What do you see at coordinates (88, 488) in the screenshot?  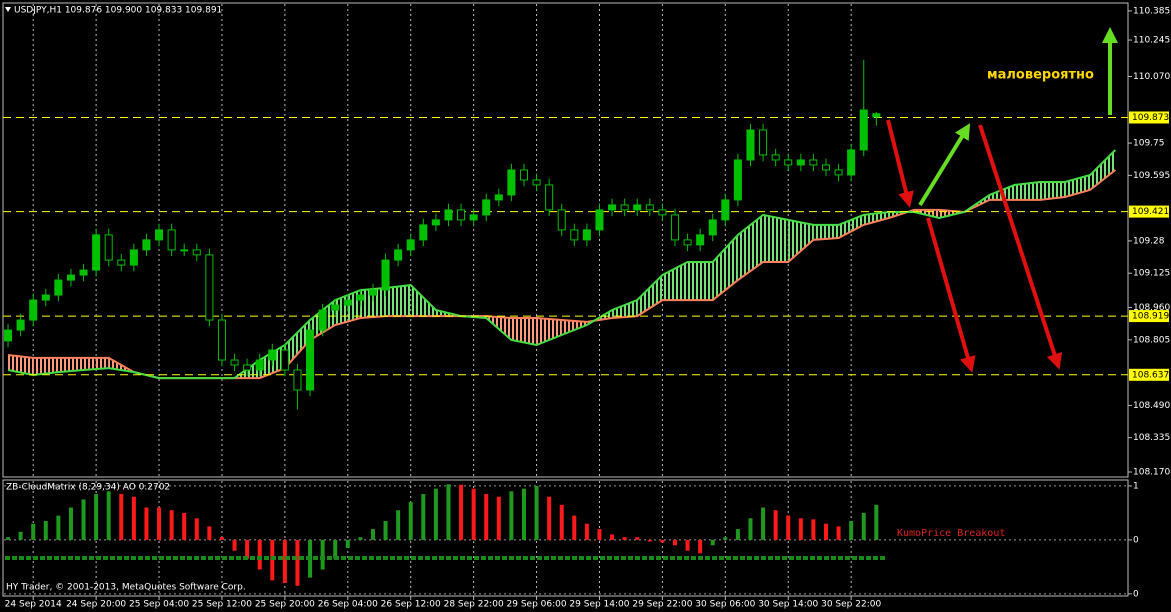 I see `oscillator-title: ZB-CloudMatrix (8,29,34) AO 0.2702` at bounding box center [88, 488].